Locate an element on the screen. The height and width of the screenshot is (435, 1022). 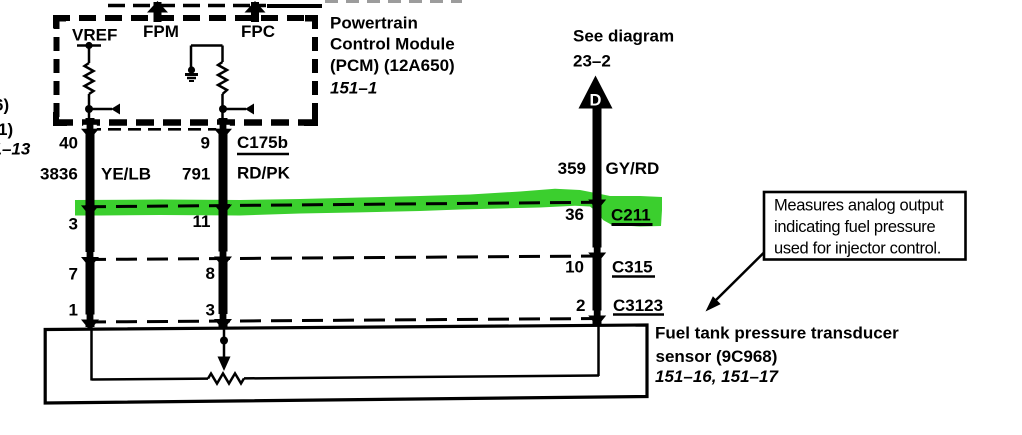
svg-text: 151–1 is located at coordinates (353, 88).